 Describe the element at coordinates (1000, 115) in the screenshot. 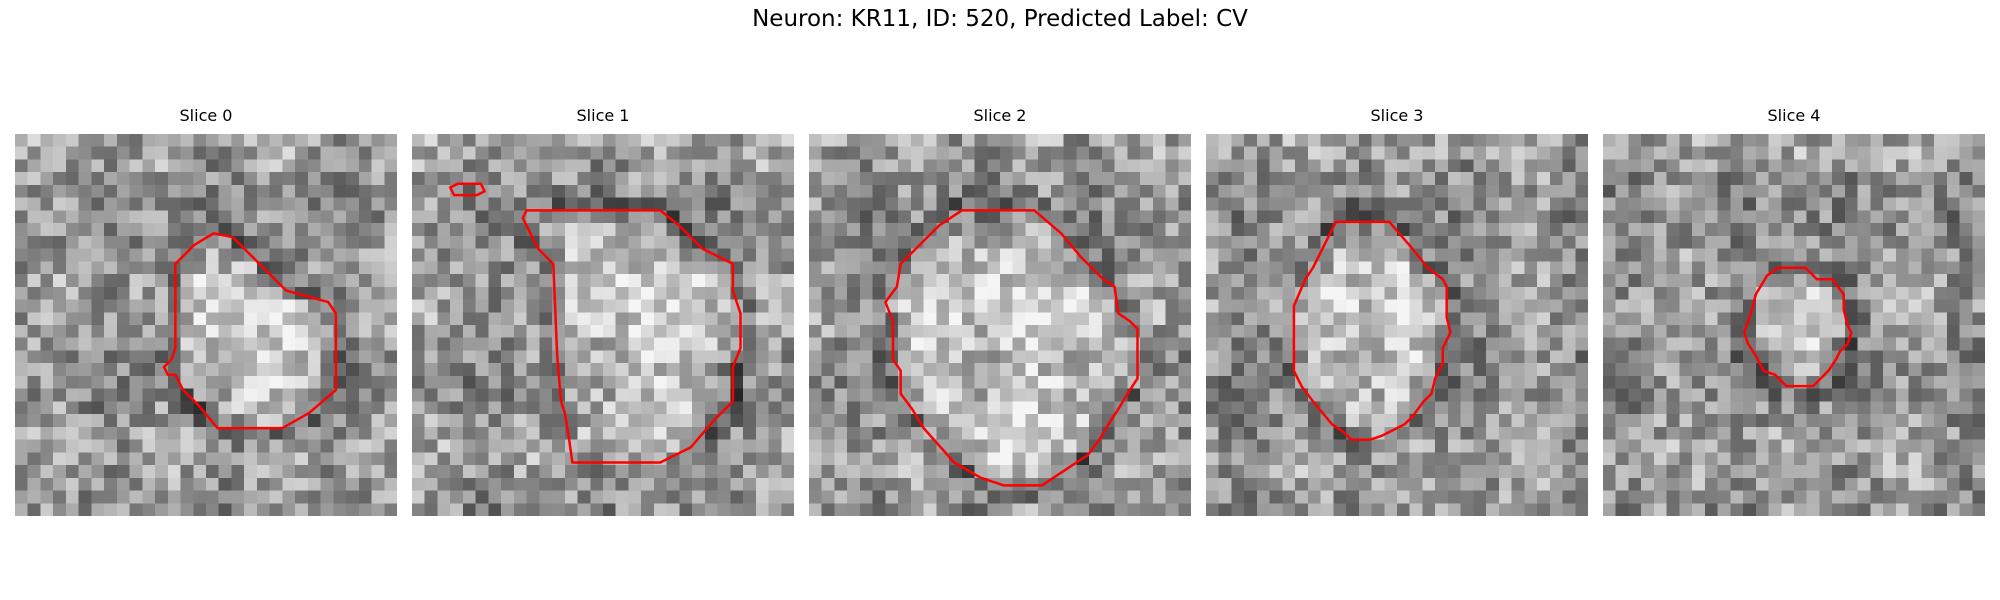

I see `slice-title: Slice 2` at that location.